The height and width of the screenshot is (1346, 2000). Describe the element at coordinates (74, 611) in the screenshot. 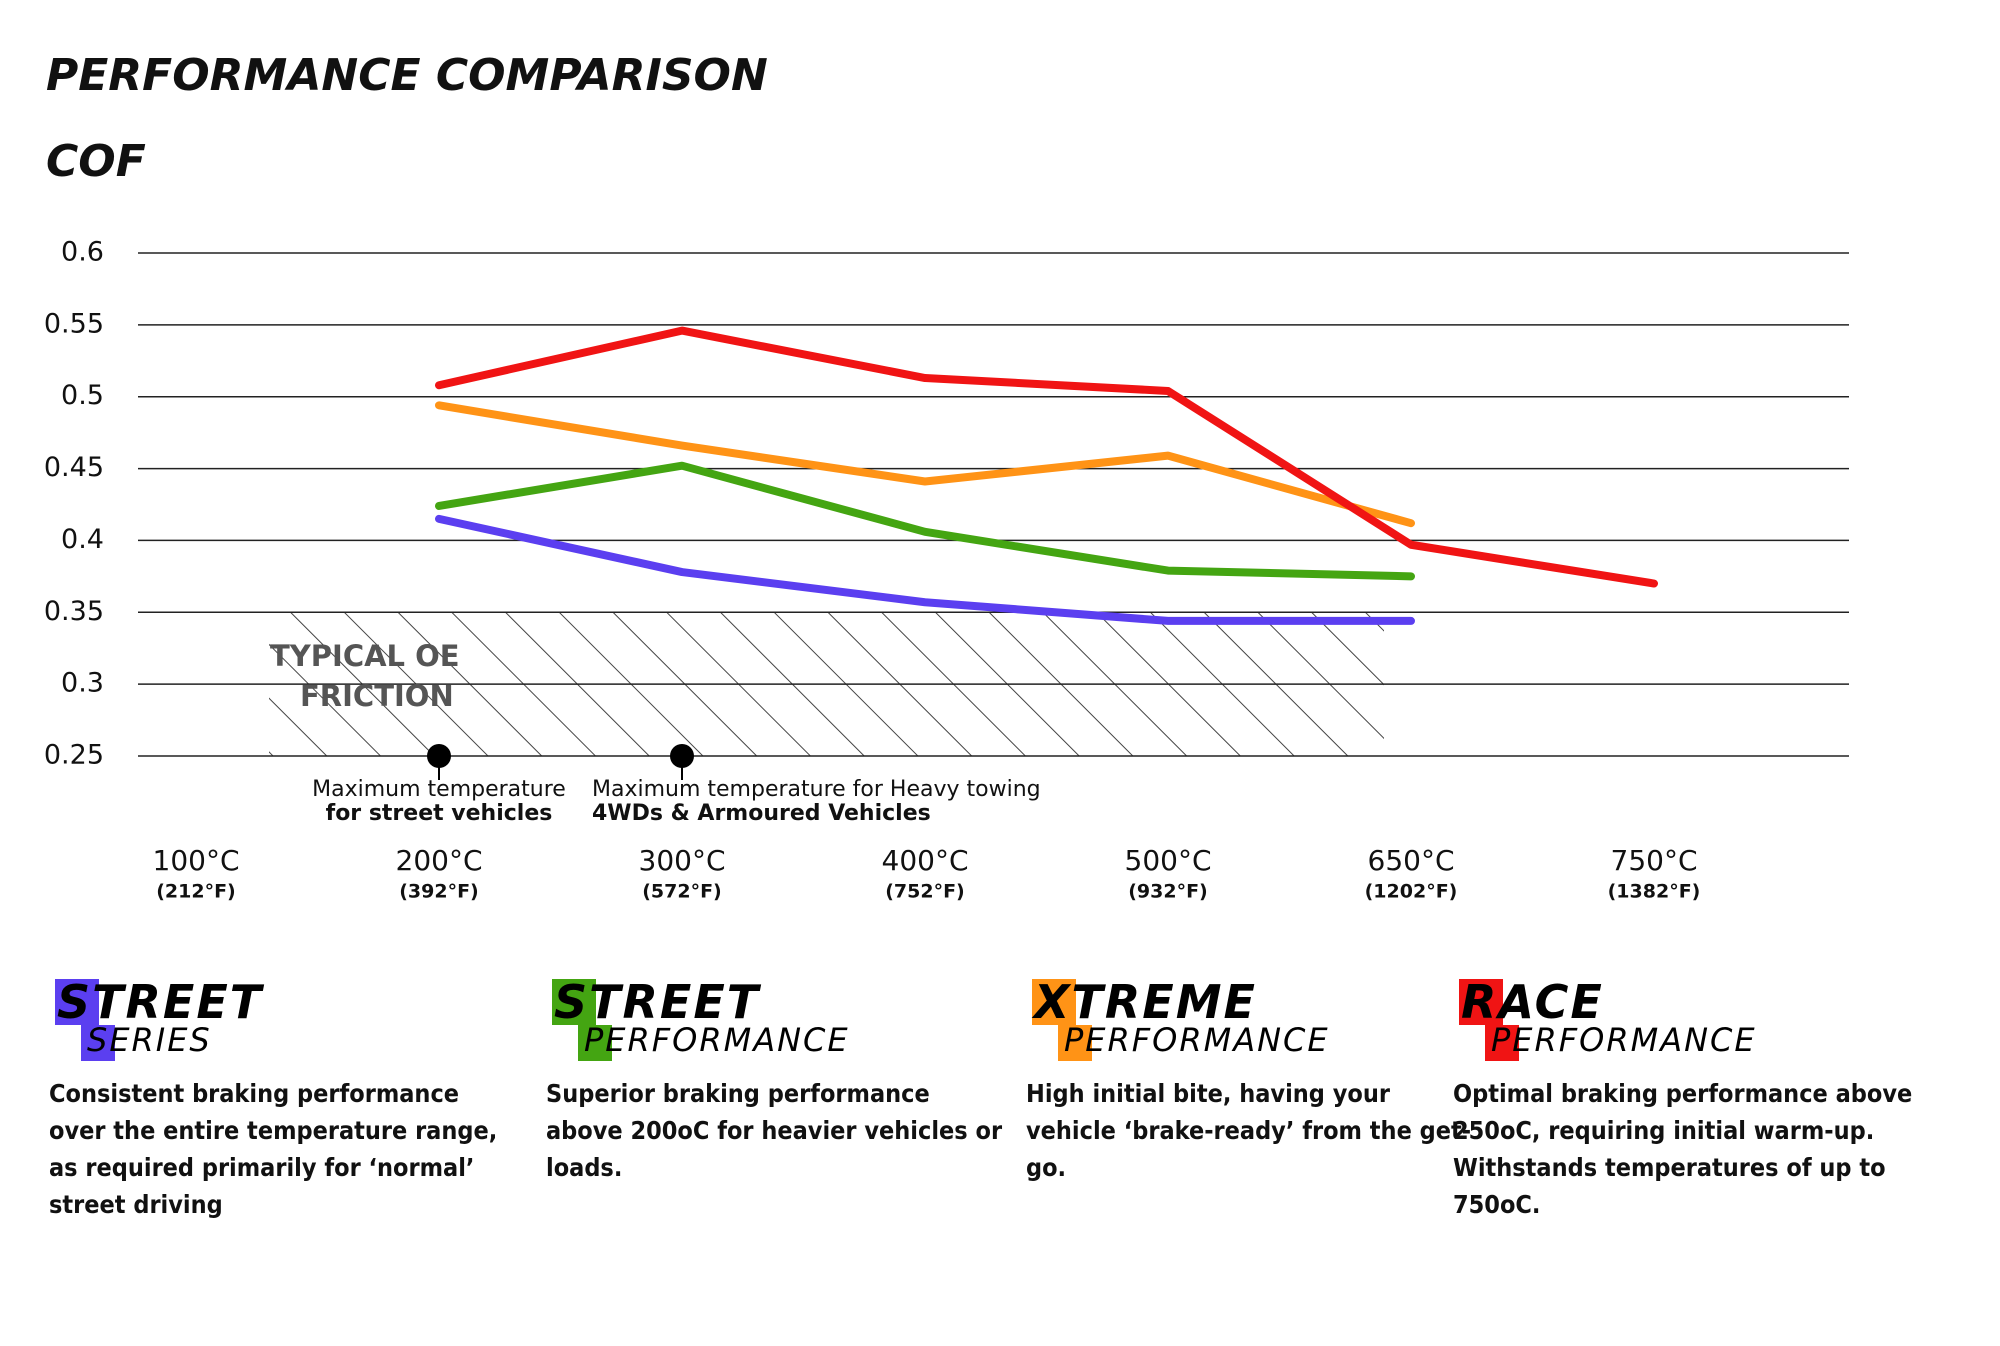

I see `y-tick-label: 0.35` at that location.